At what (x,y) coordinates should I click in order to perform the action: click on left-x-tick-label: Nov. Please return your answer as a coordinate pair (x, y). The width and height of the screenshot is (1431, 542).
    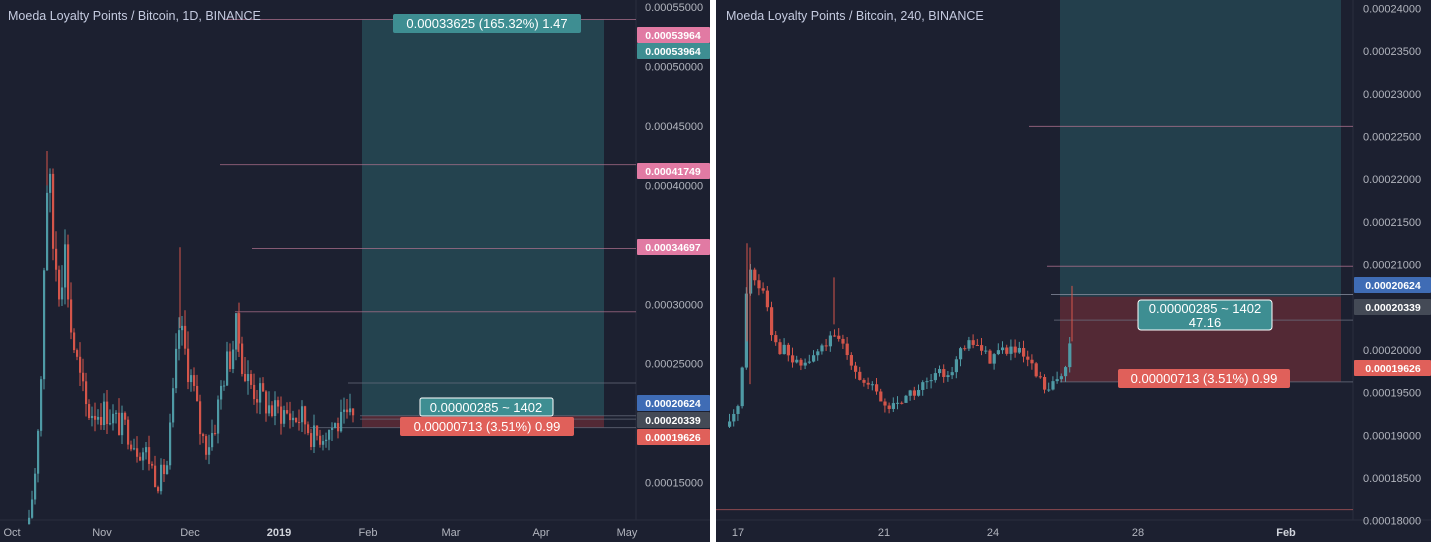
    Looking at the image, I should click on (102, 533).